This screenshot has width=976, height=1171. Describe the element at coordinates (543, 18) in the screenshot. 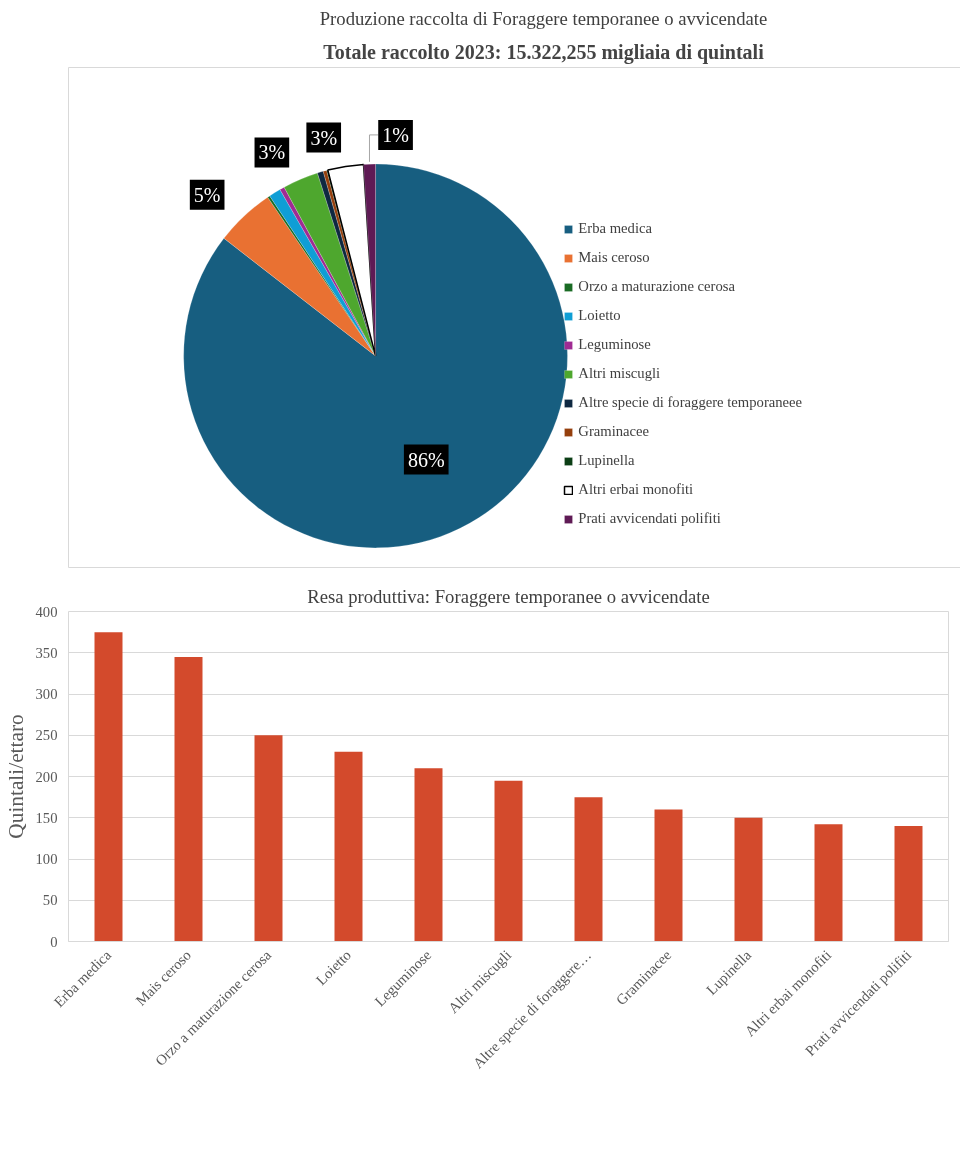

I see `chart-title: Produzione raccolta di Foraggere temporanee o avvicendate` at that location.